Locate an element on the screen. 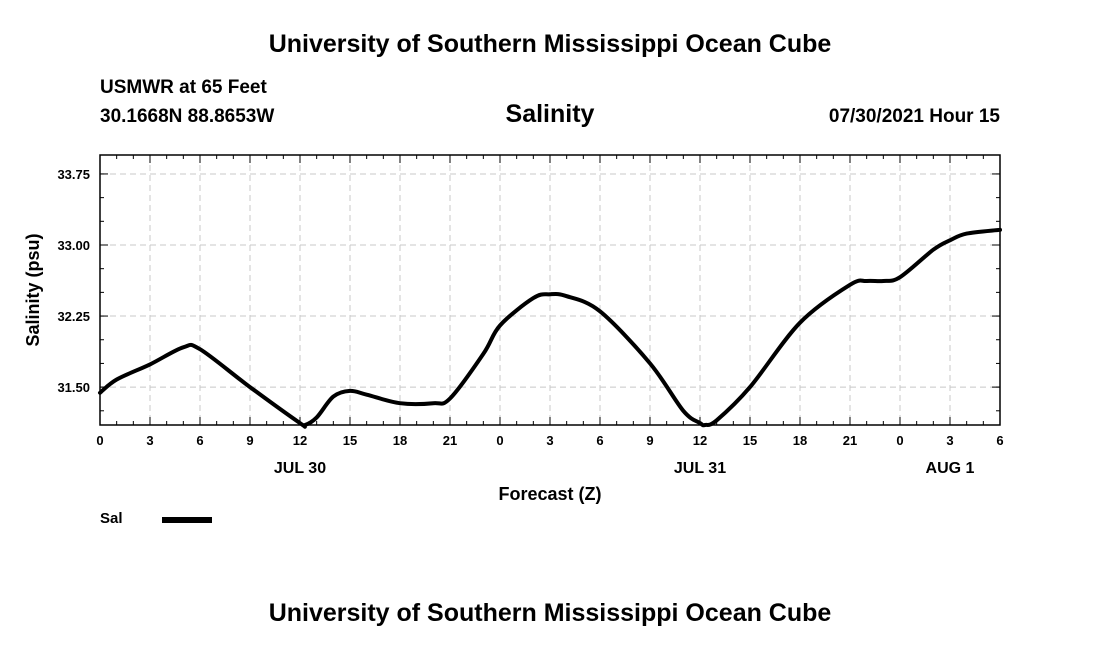 The width and height of the screenshot is (1100, 650). forecast-datetime: 07/30/2021 Hour 15 is located at coordinates (914, 116).